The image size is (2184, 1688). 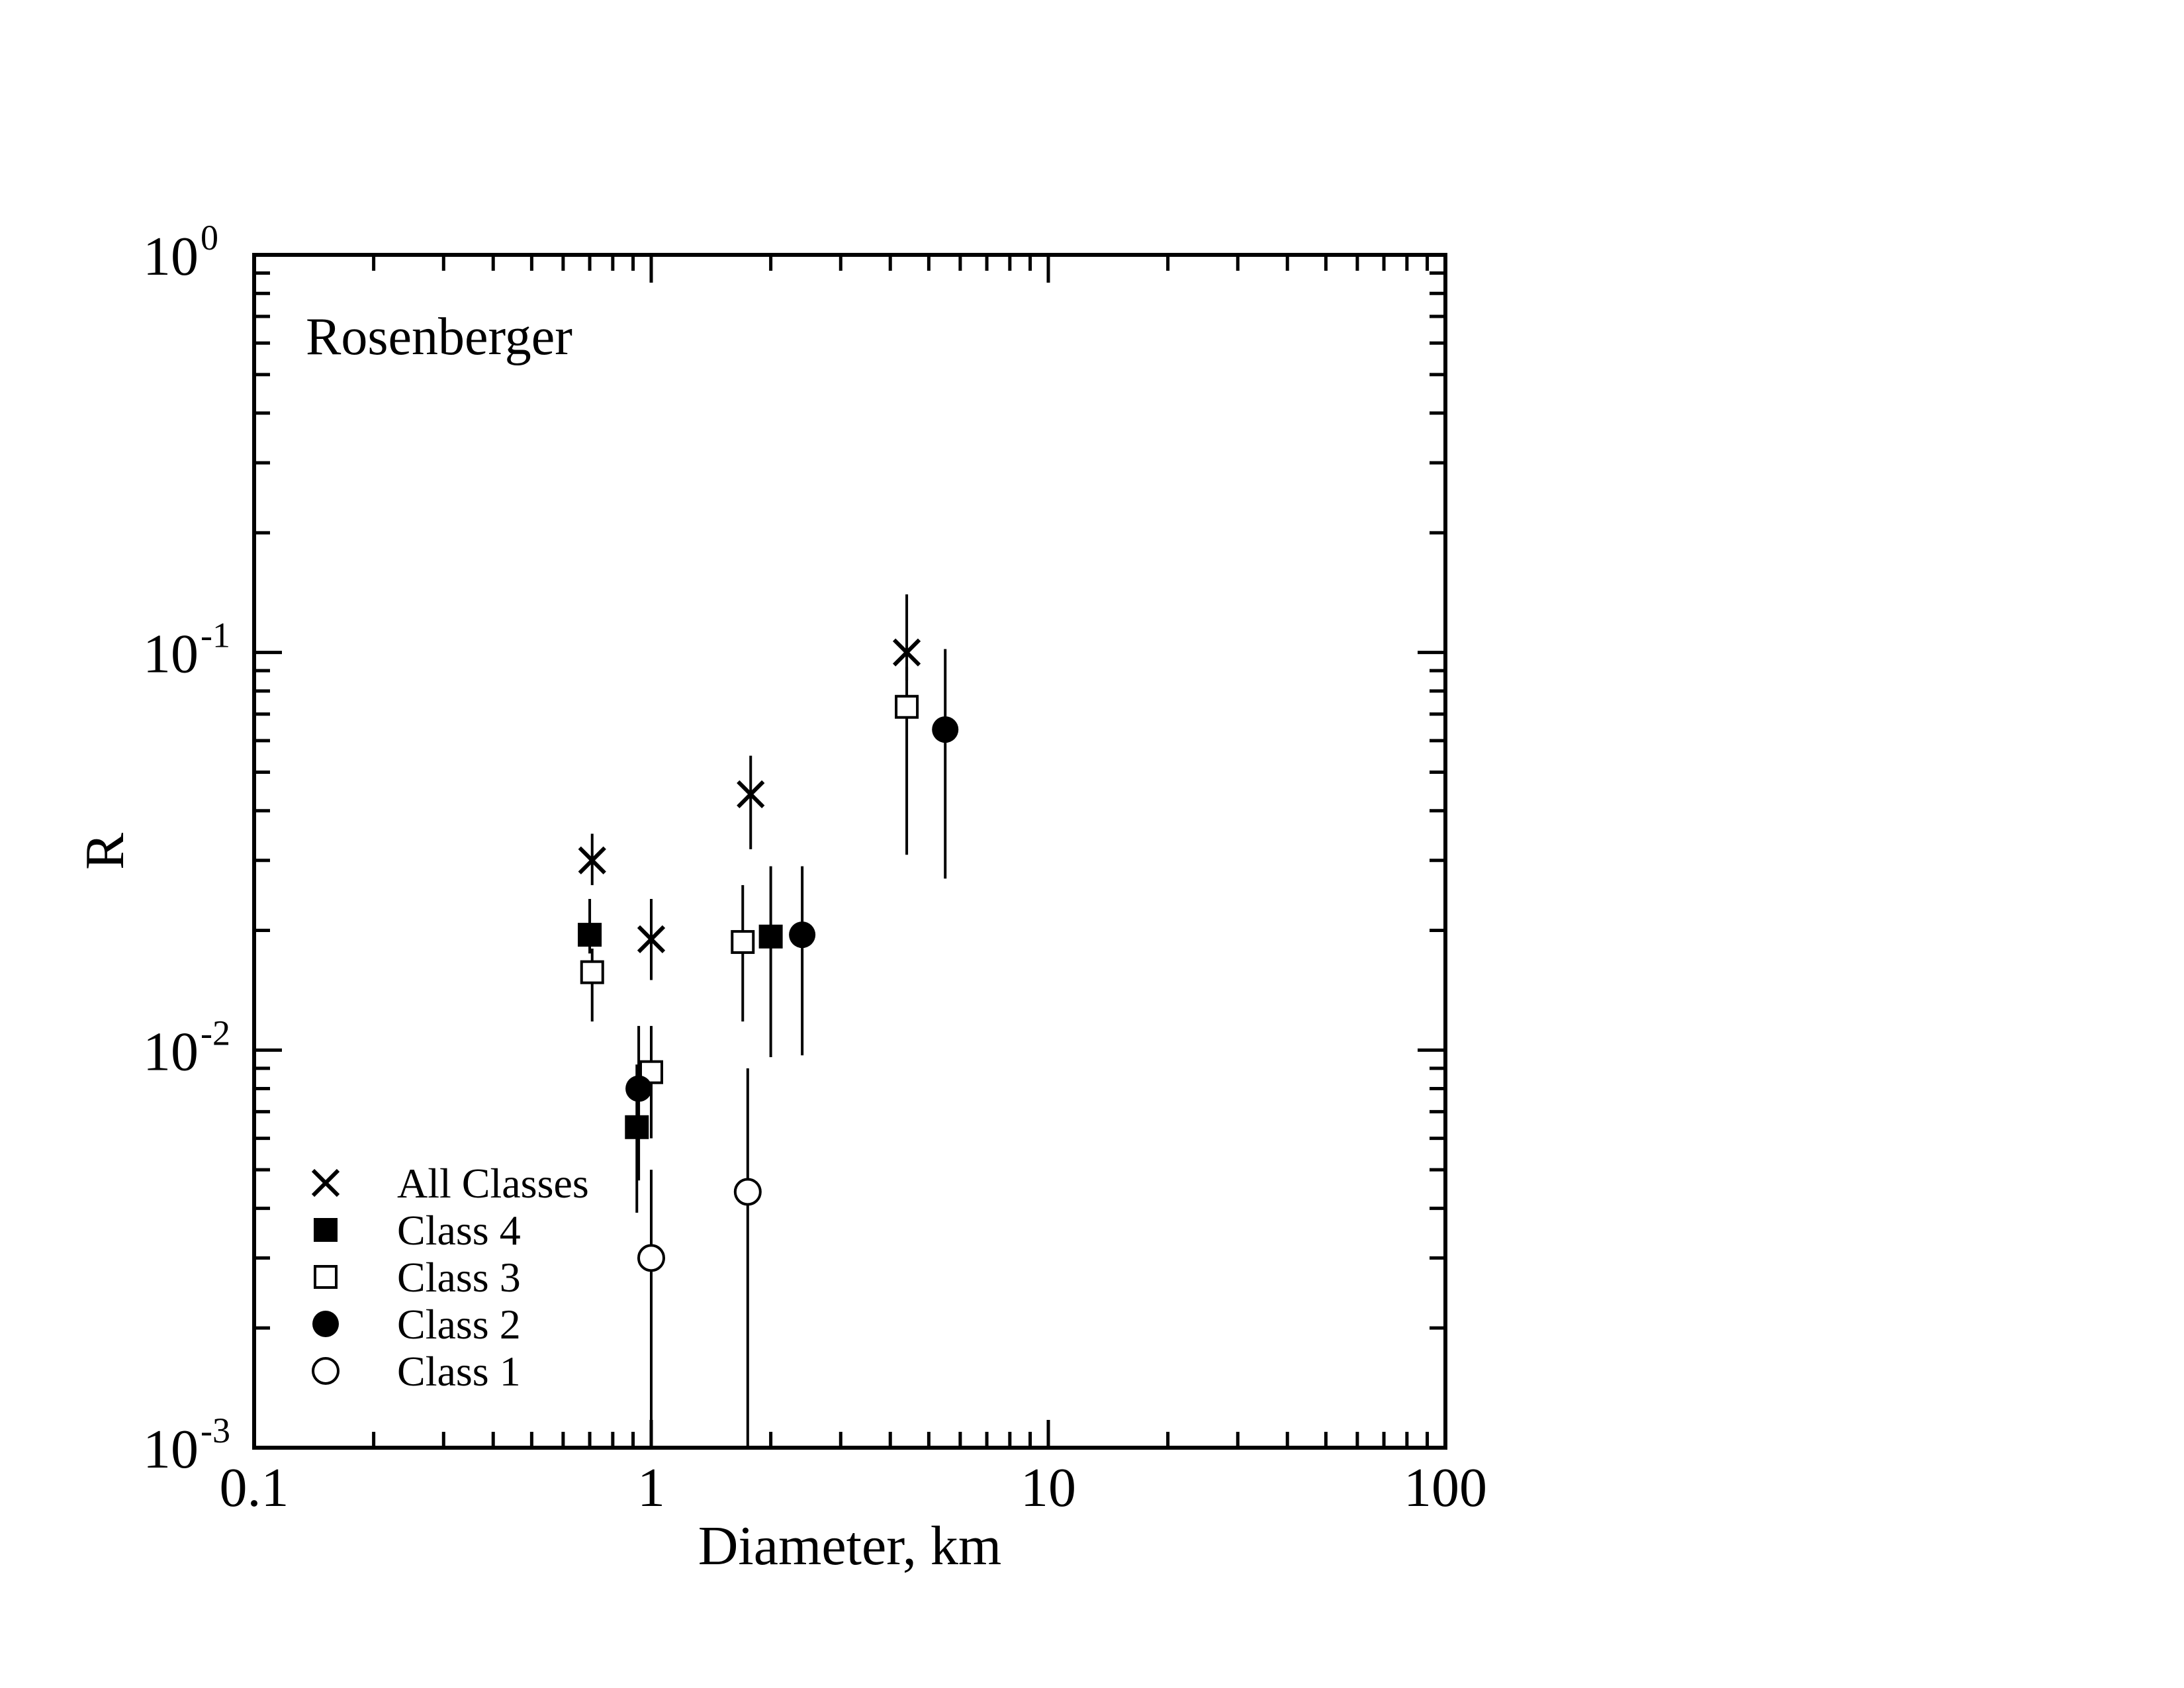 What do you see at coordinates (1048, 1488) in the screenshot?
I see `x-tick-label: 10` at bounding box center [1048, 1488].